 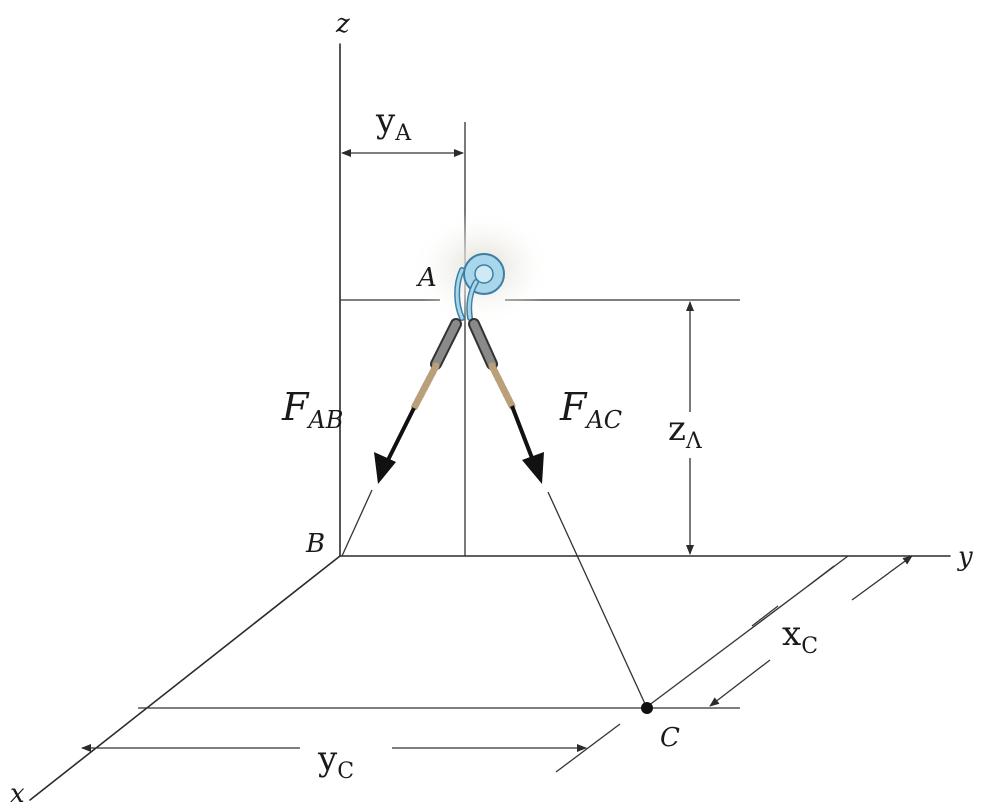 What do you see at coordinates (740, 683) in the screenshot?
I see `dimension-xc-arrow-bottom` at bounding box center [740, 683].